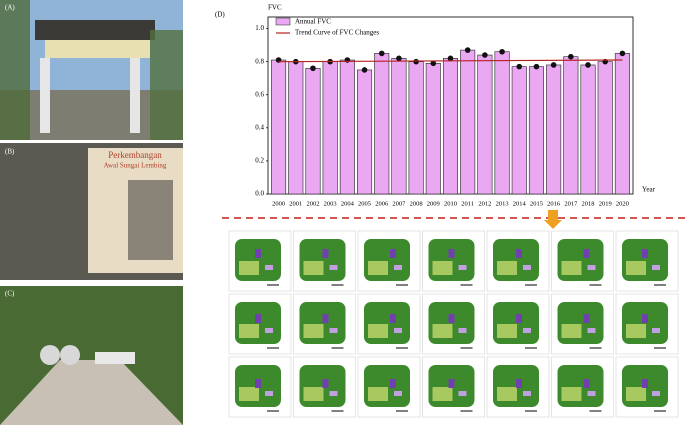 Image resolution: width=685 pixels, height=425 pixels. What do you see at coordinates (433, 203) in the screenshot?
I see `x-tick-label: 2009` at bounding box center [433, 203].